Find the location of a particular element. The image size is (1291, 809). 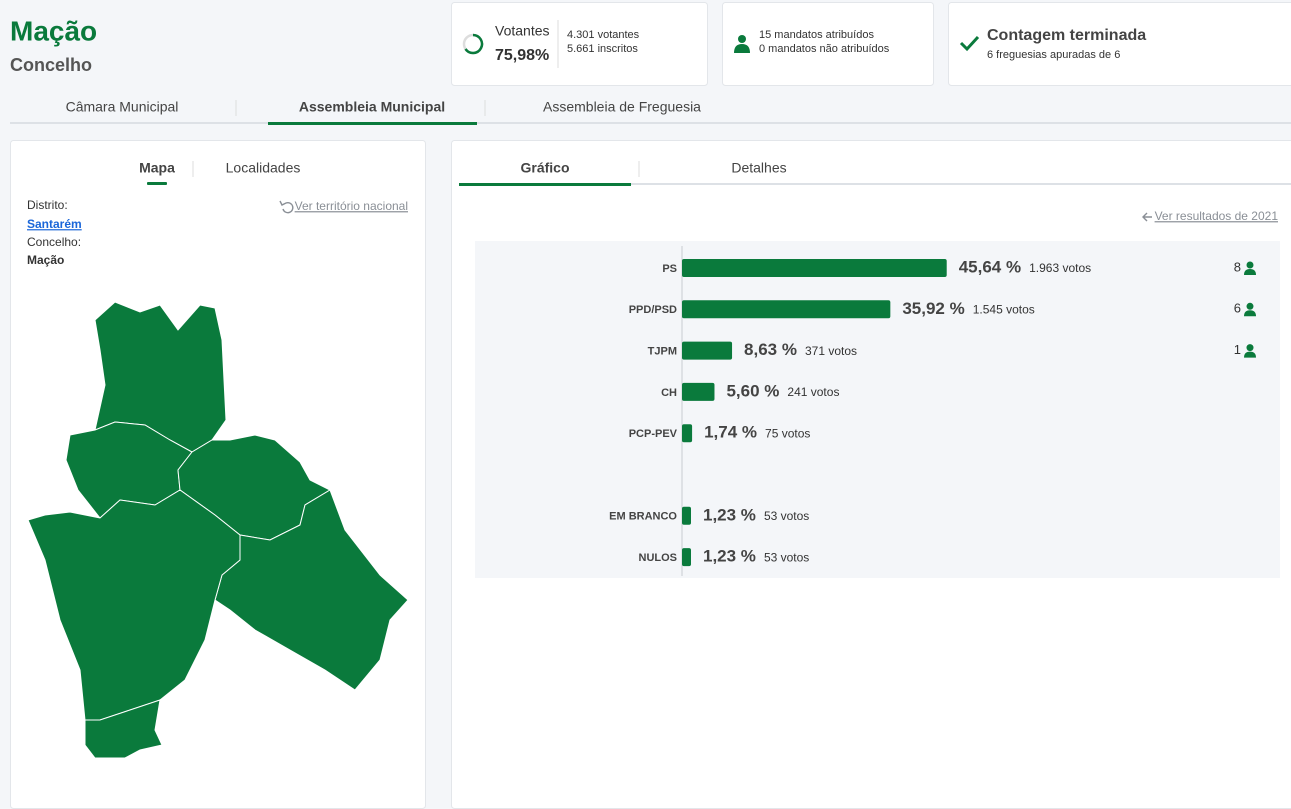

value-label: 1,74 % is located at coordinates (730, 432).